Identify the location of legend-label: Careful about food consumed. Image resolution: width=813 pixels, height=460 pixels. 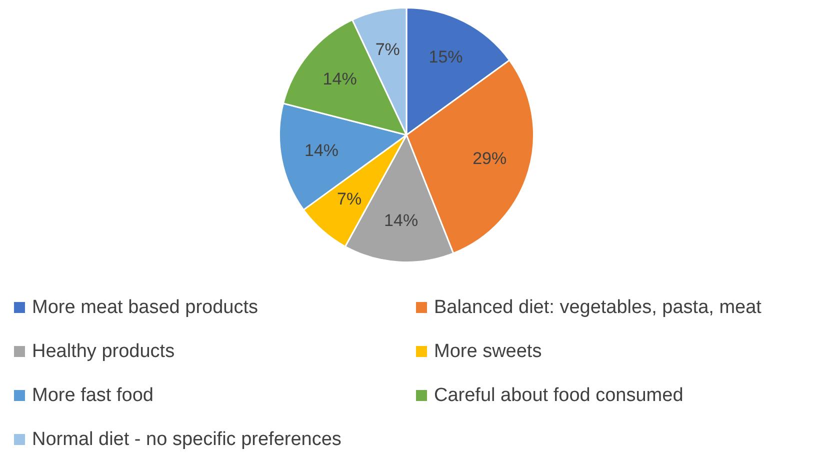
(559, 395).